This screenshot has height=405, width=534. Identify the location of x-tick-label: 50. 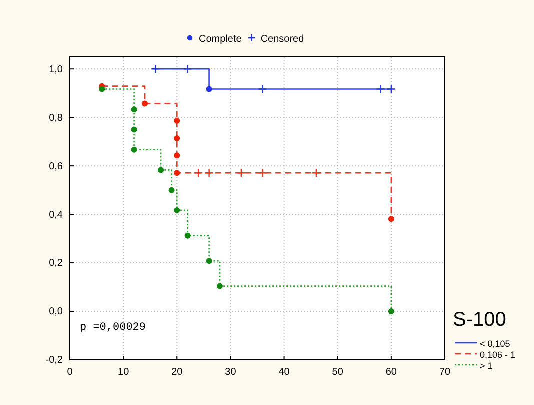
(338, 372).